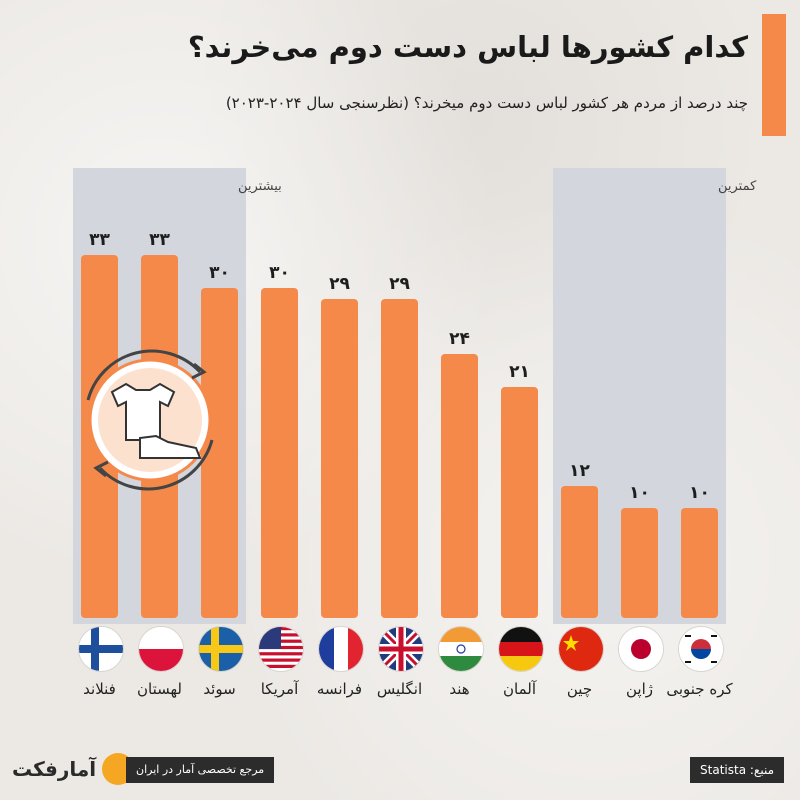 Image resolution: width=800 pixels, height=800 pixels. I want to click on brand-tagline: مرجع تخصصی آمار در ایران, so click(200, 770).